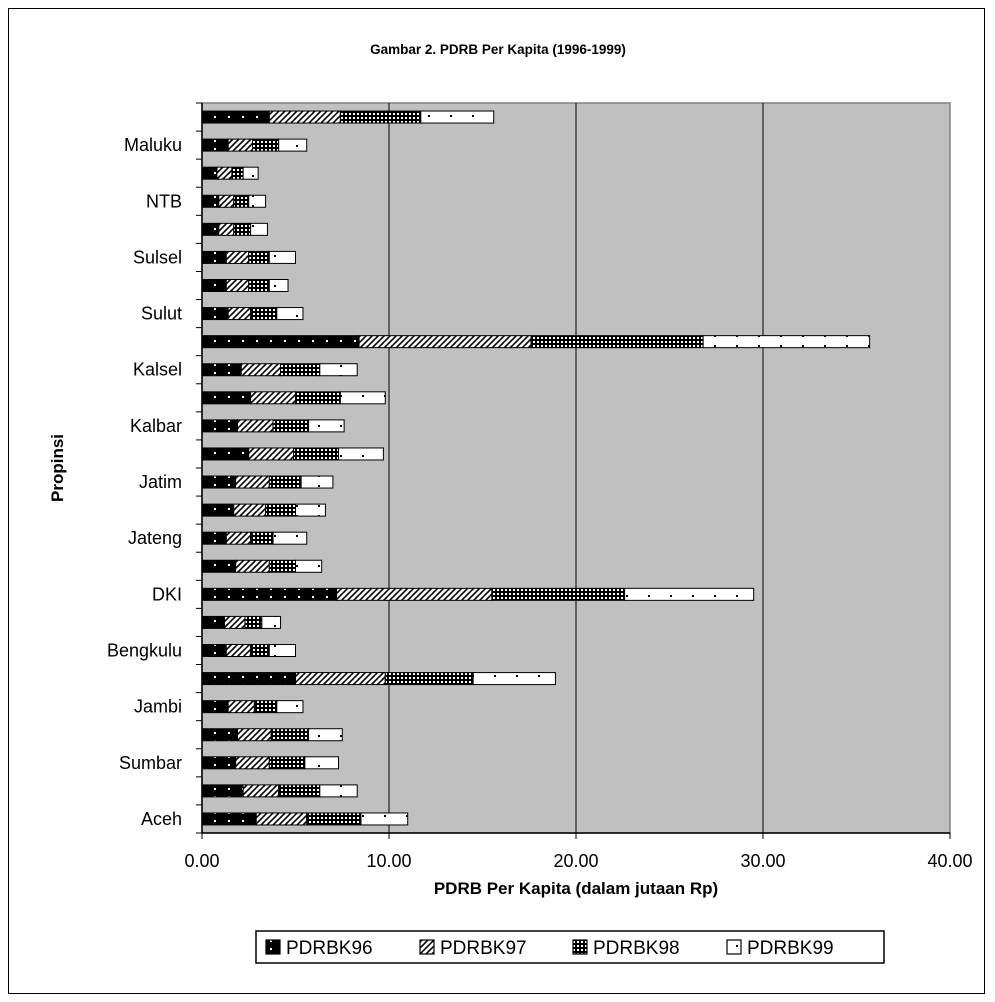 The width and height of the screenshot is (995, 1002). What do you see at coordinates (578, 861) in the screenshot?
I see `x-tick-labels: 0.00 10.00 20.00 30.00 40.00` at bounding box center [578, 861].